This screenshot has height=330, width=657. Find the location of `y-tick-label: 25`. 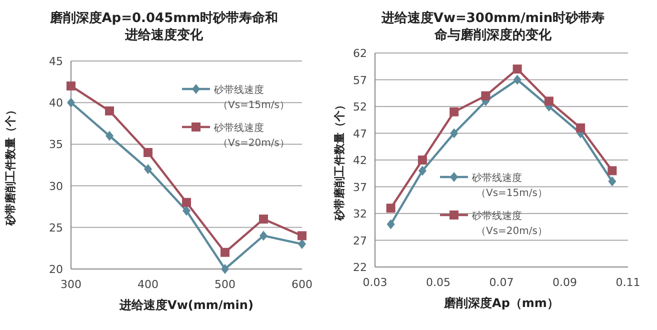

y-tick-label: 25 is located at coordinates (56, 227).